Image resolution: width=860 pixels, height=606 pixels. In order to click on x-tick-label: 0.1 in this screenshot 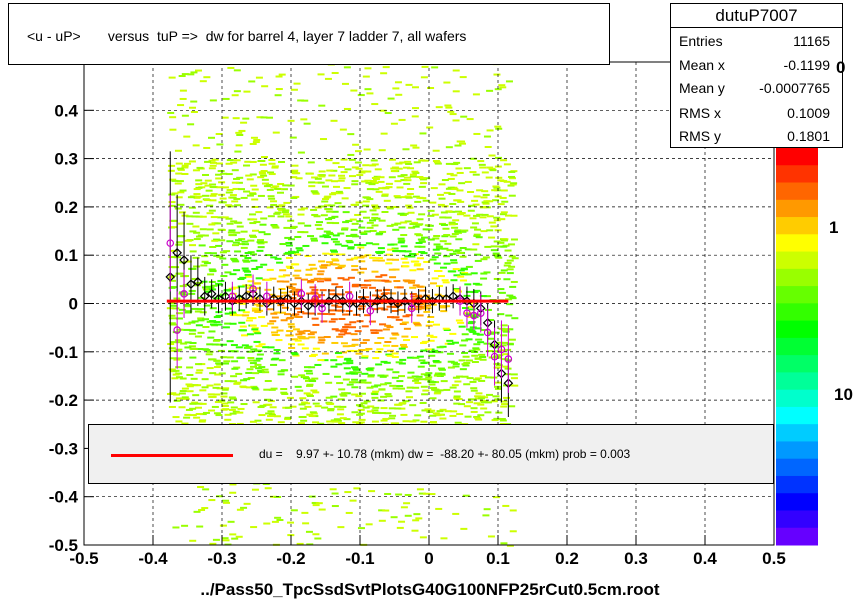, I will do `click(498, 558)`.